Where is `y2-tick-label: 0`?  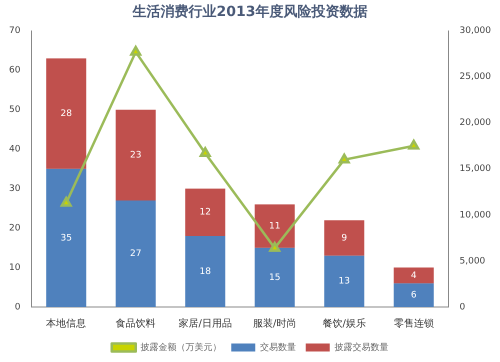 y2-tick-label: 0 is located at coordinates (463, 307).